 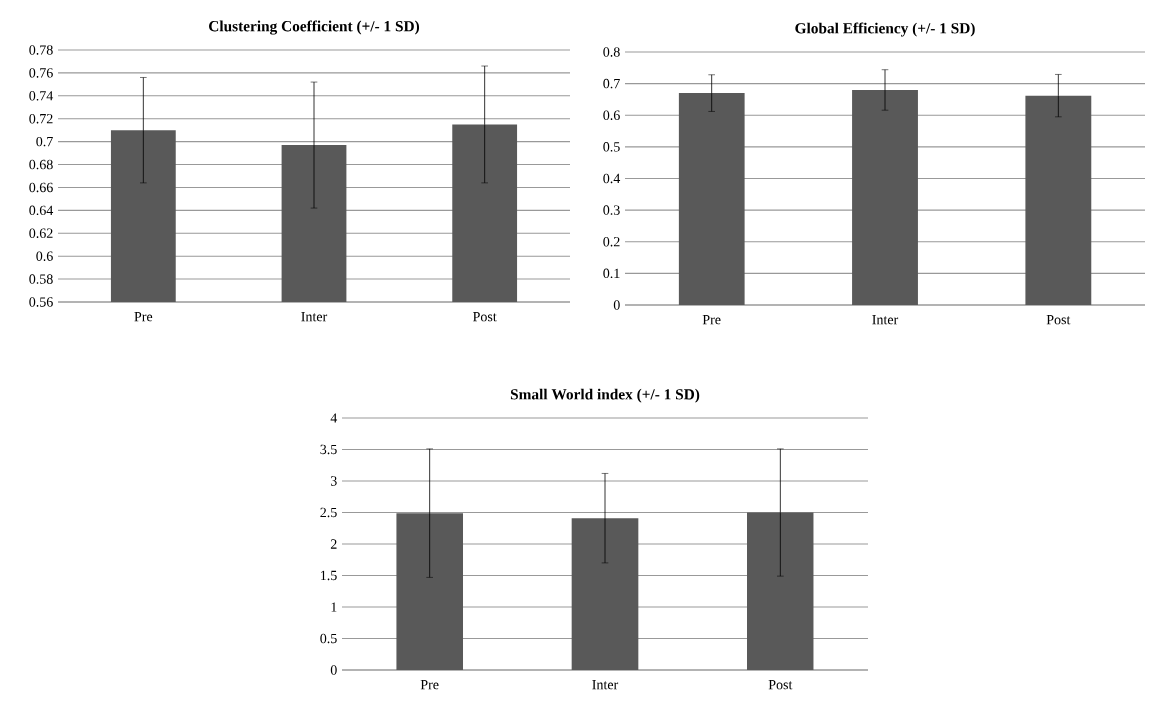 I want to click on y-tick-label: 0.3, so click(x=611, y=210).